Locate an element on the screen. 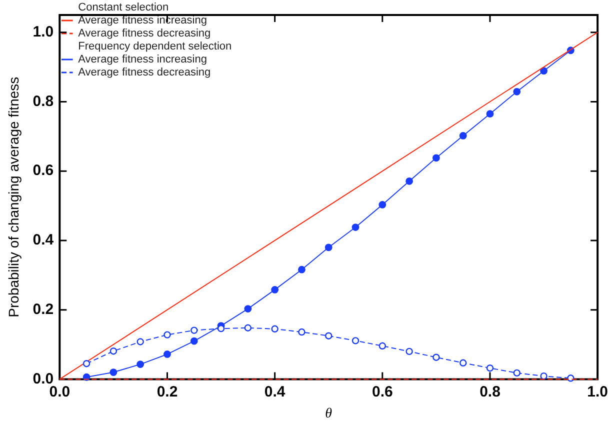 This screenshot has height=428, width=612. x-axis-title: θ is located at coordinates (328, 414).